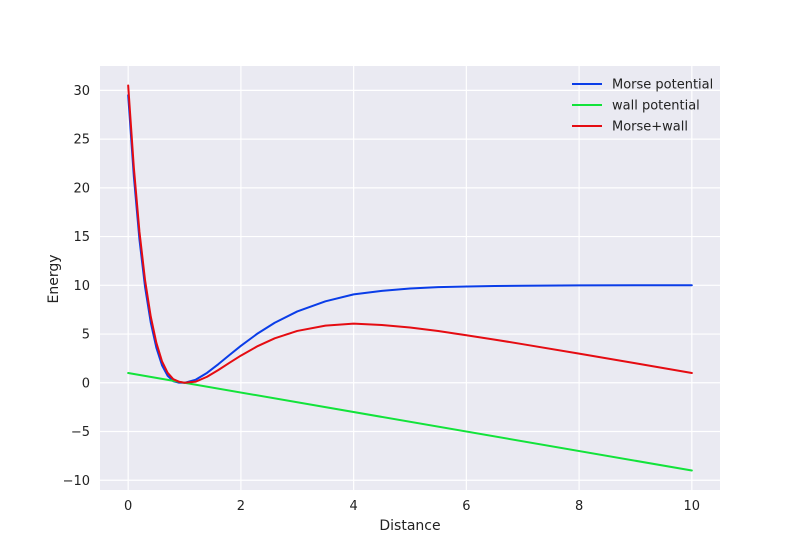  Describe the element at coordinates (76, 481) in the screenshot. I see `y-tick-label: −10` at that location.